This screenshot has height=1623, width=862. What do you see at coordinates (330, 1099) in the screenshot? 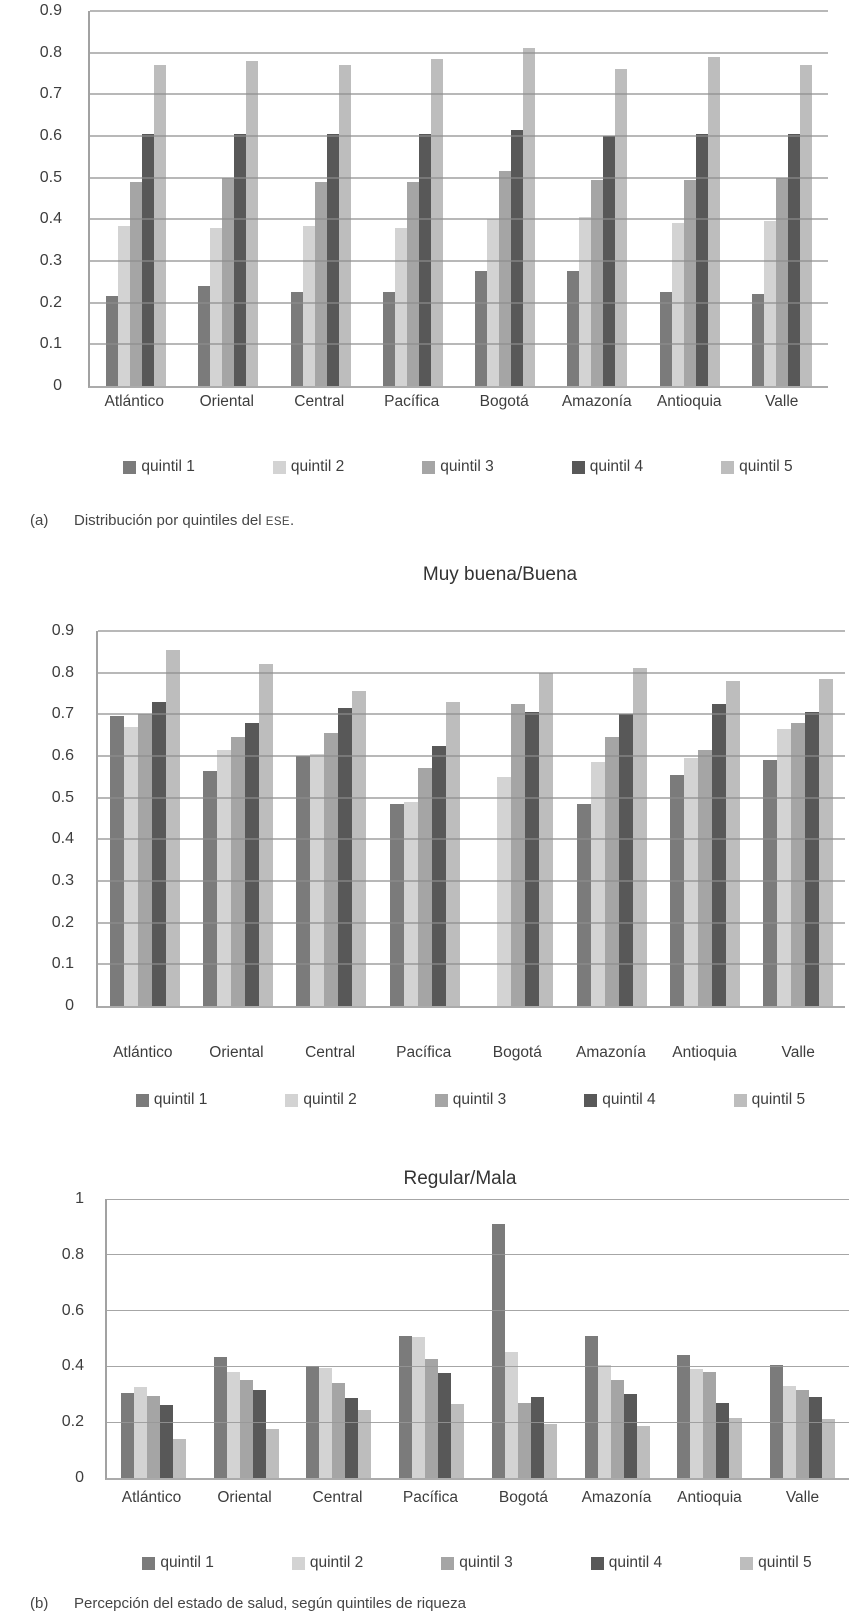
I see `legend-label: quintil 2` at bounding box center [330, 1099].